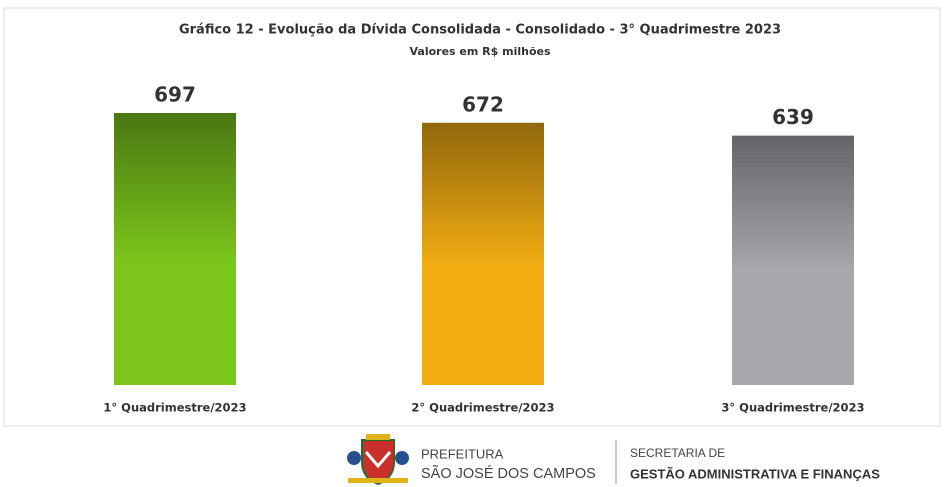  Describe the element at coordinates (462, 453) in the screenshot. I see `footer-prefeitura: PREFEITURA` at that location.